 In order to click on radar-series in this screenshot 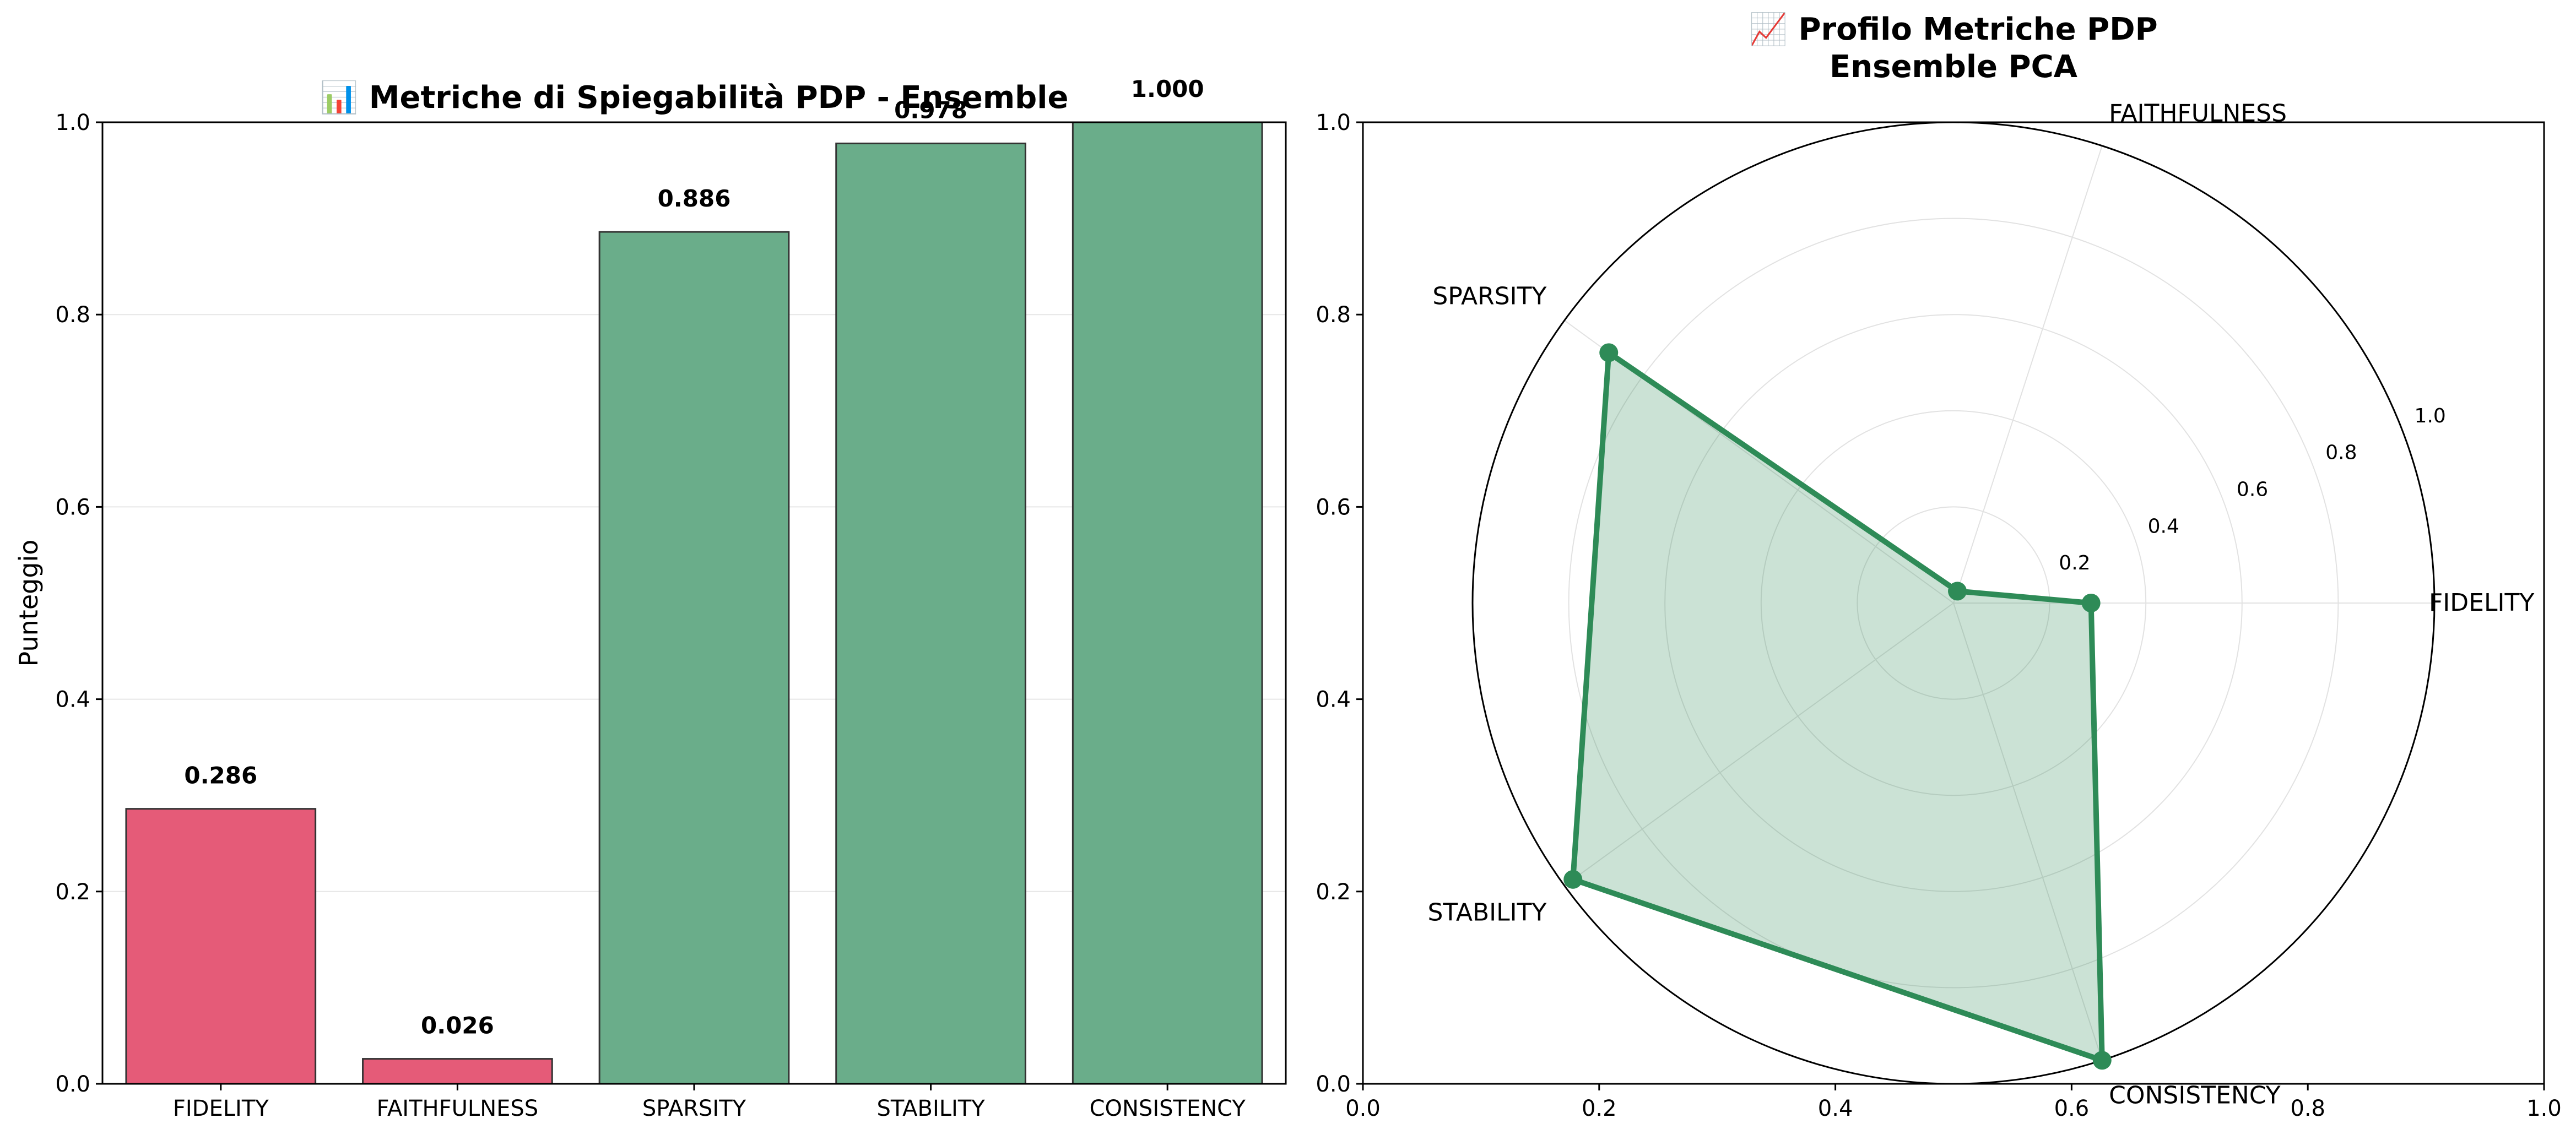, I will do `click(1838, 706)`.